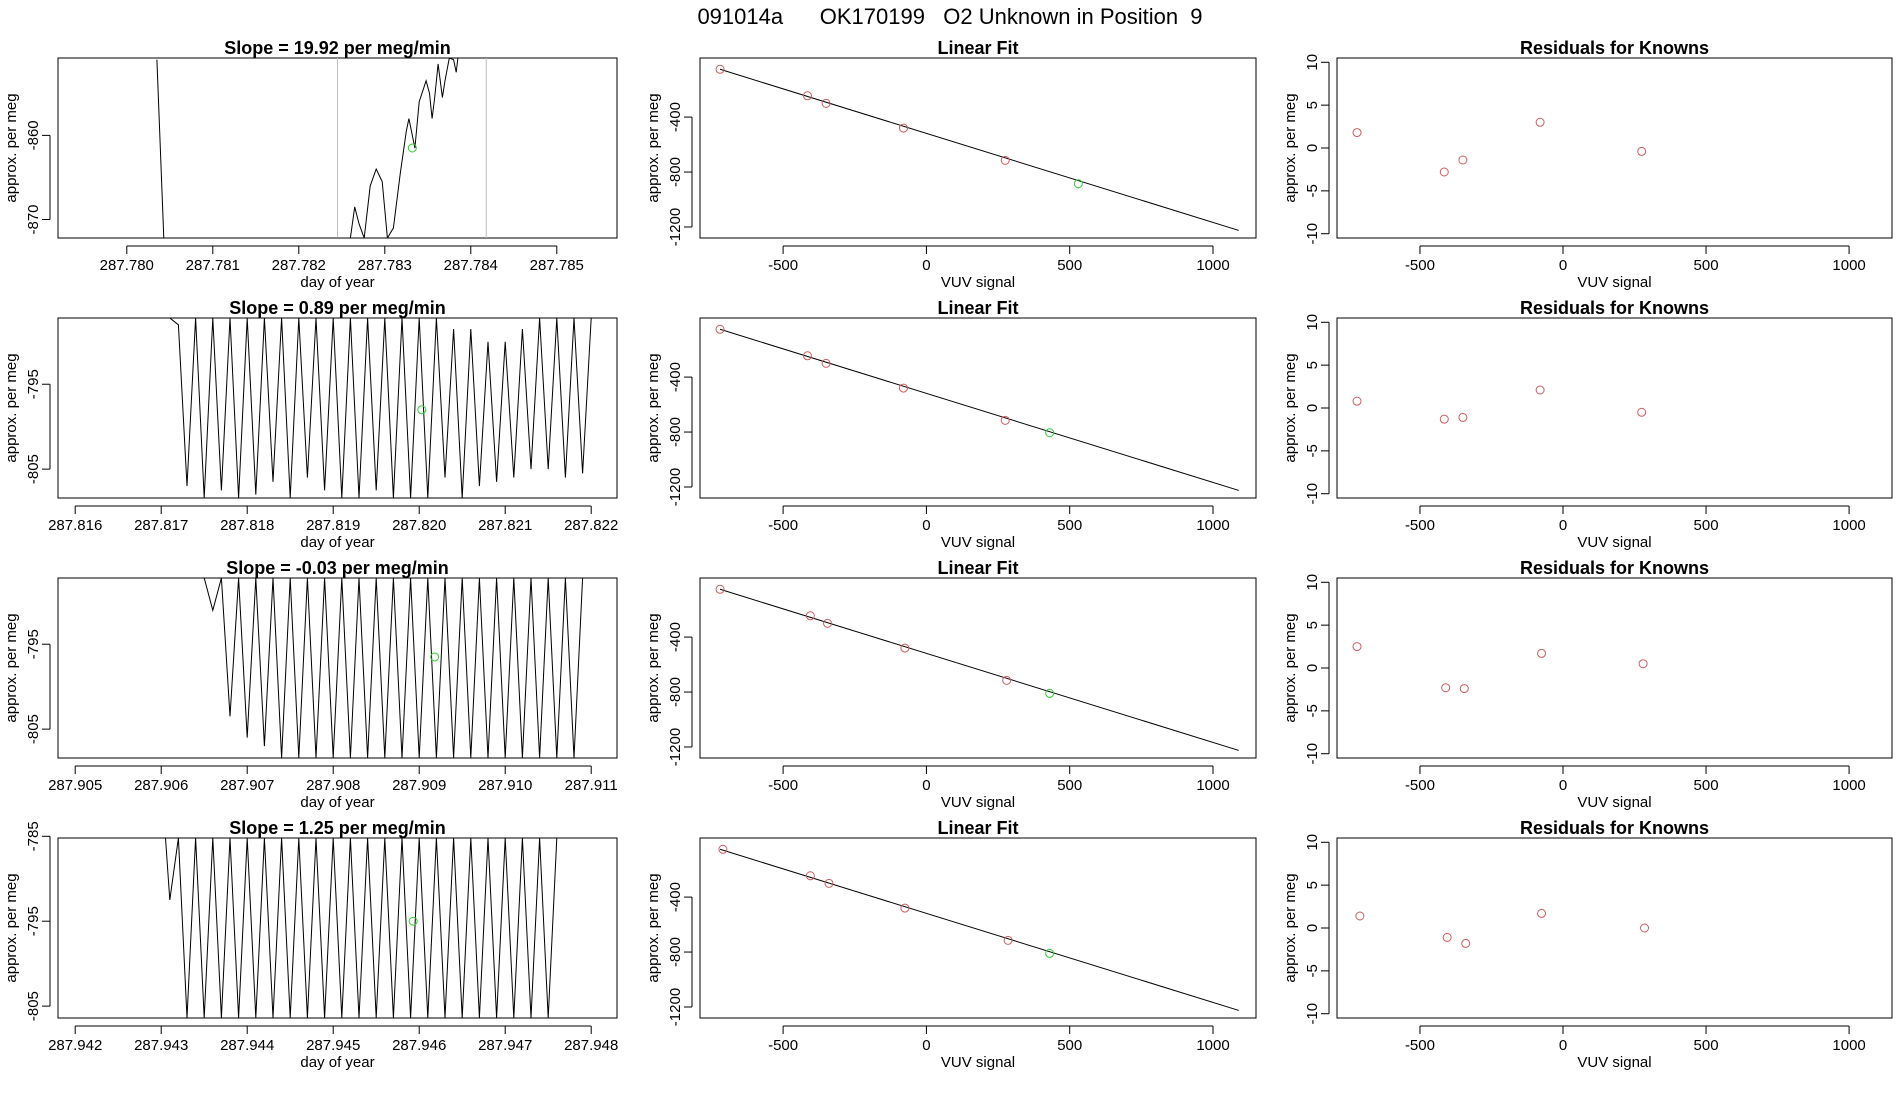  I want to click on y-tick-label: -800, so click(675, 432).